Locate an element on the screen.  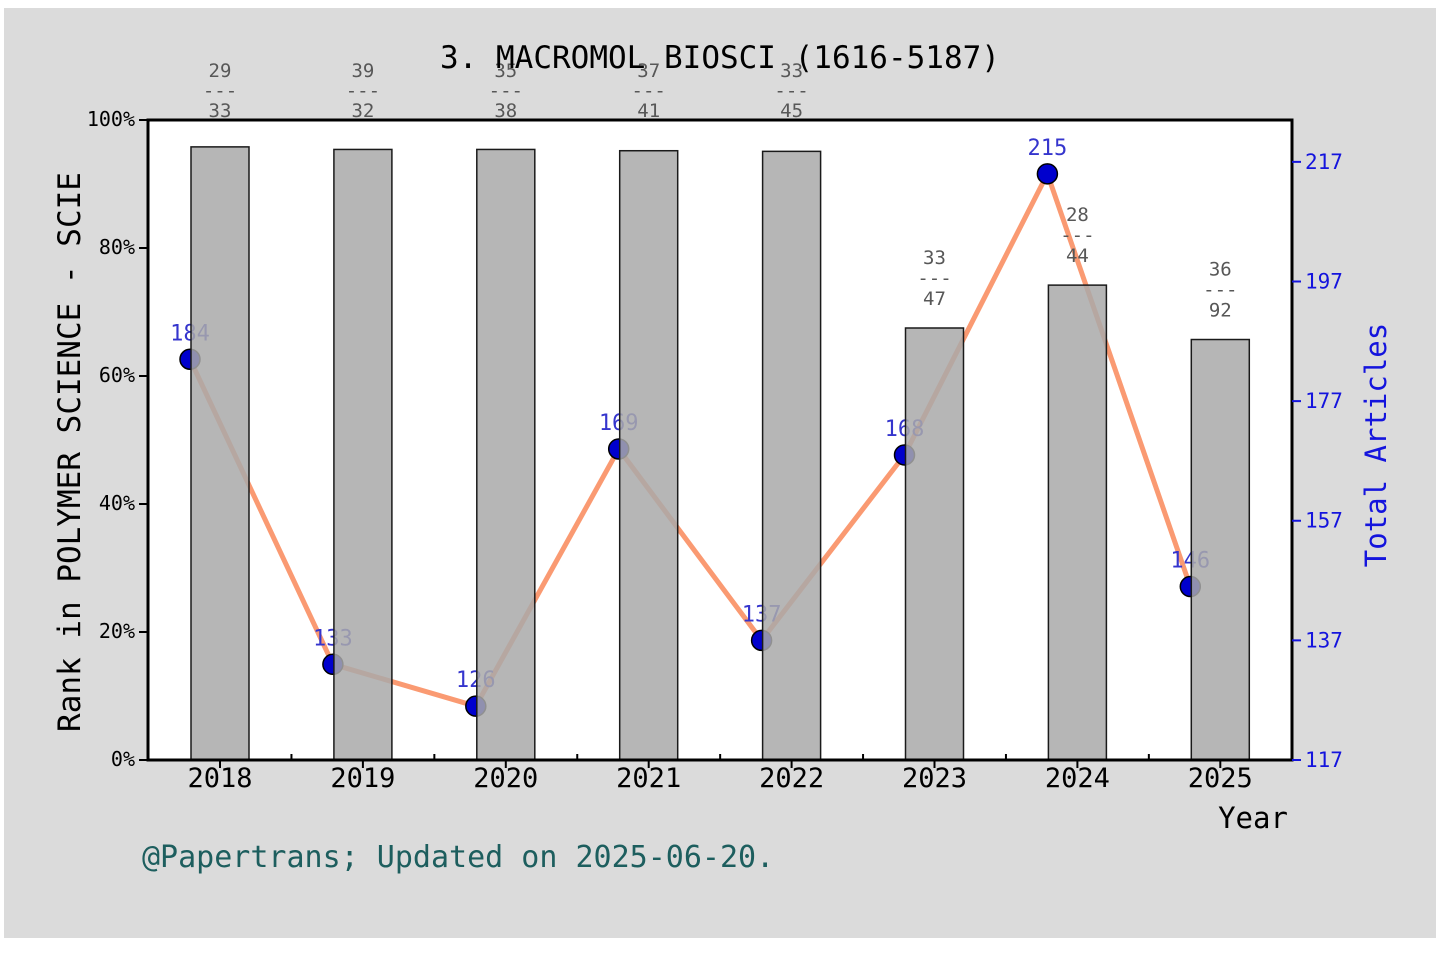
chart-title: 3. MACROMOL BIOSCI (1616-5187) is located at coordinates (720, 58).